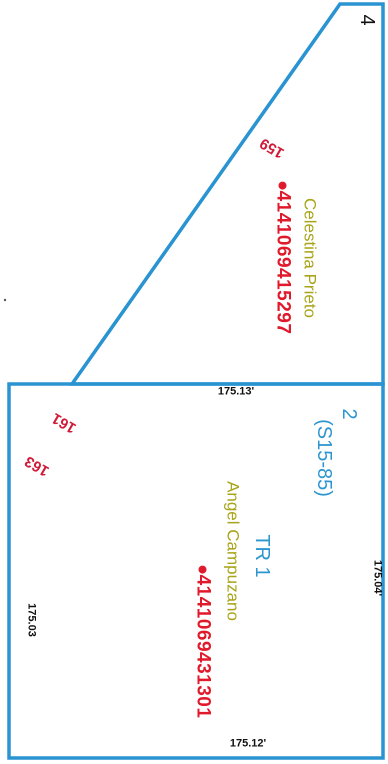 The width and height of the screenshot is (388, 764). I want to click on tract-name: TR 1, so click(262, 556).